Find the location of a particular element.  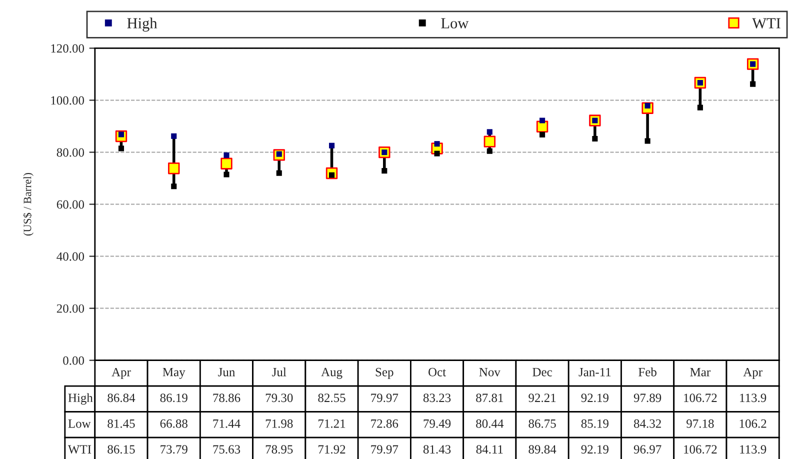

data-label: 71.98 is located at coordinates (279, 423).